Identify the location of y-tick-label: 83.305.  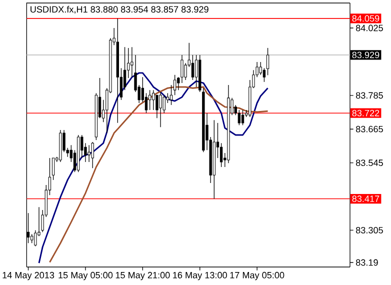
(369, 230).